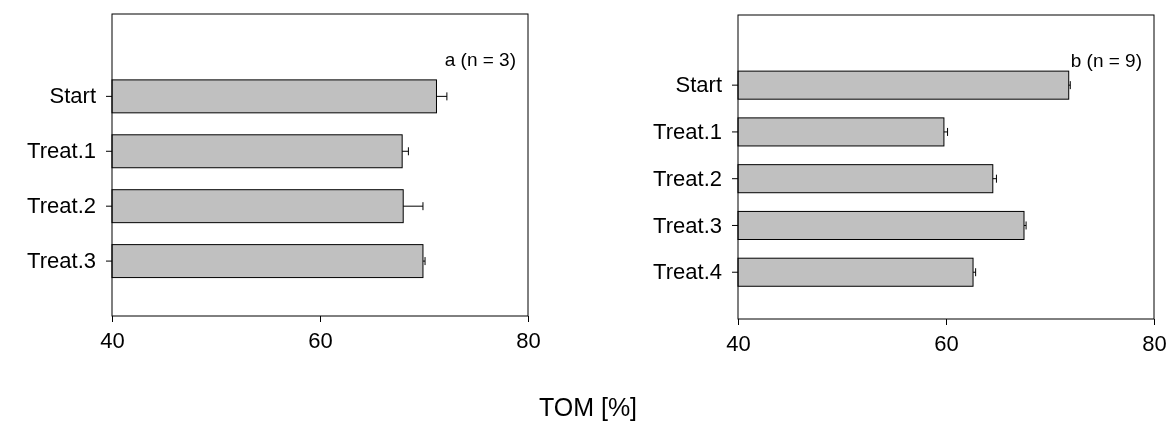 This screenshot has width=1176, height=427. What do you see at coordinates (480, 59) in the screenshot?
I see `annotation: a (n = 3)` at bounding box center [480, 59].